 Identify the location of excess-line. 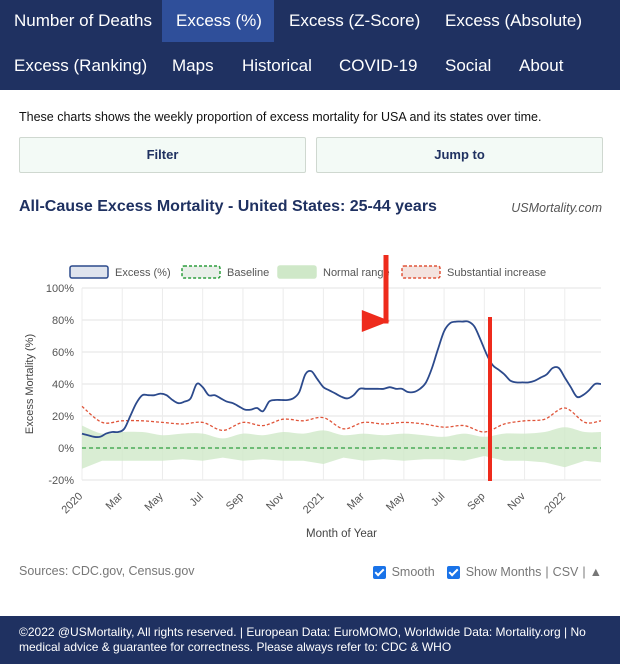
(341, 379).